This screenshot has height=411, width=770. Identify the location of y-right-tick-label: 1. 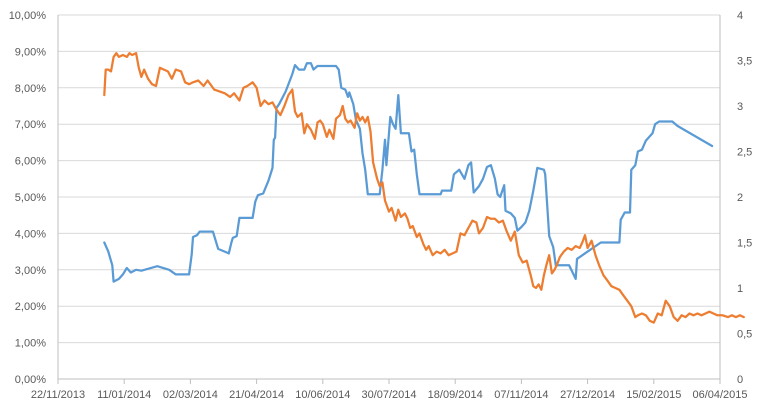
(740, 289).